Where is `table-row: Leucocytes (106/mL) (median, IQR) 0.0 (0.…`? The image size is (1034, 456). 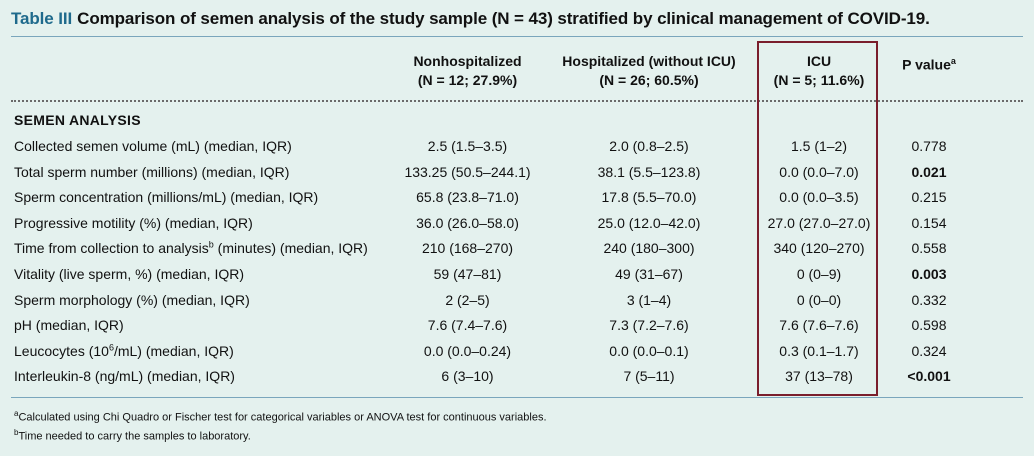 table-row: Leucocytes (106/mL) (median, IQR) 0.0 (0.… is located at coordinates (517, 351).